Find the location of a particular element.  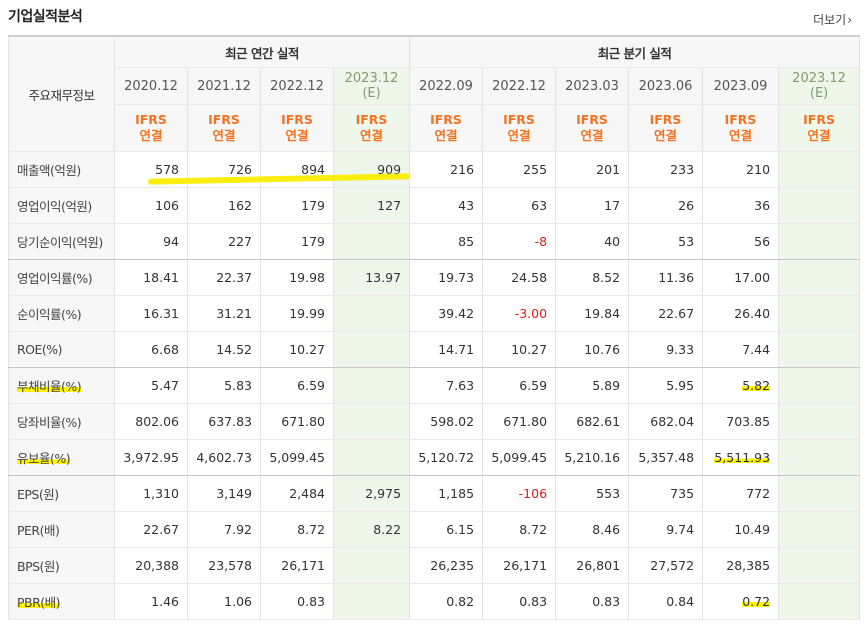

cell-value: 5.95 is located at coordinates (680, 385).